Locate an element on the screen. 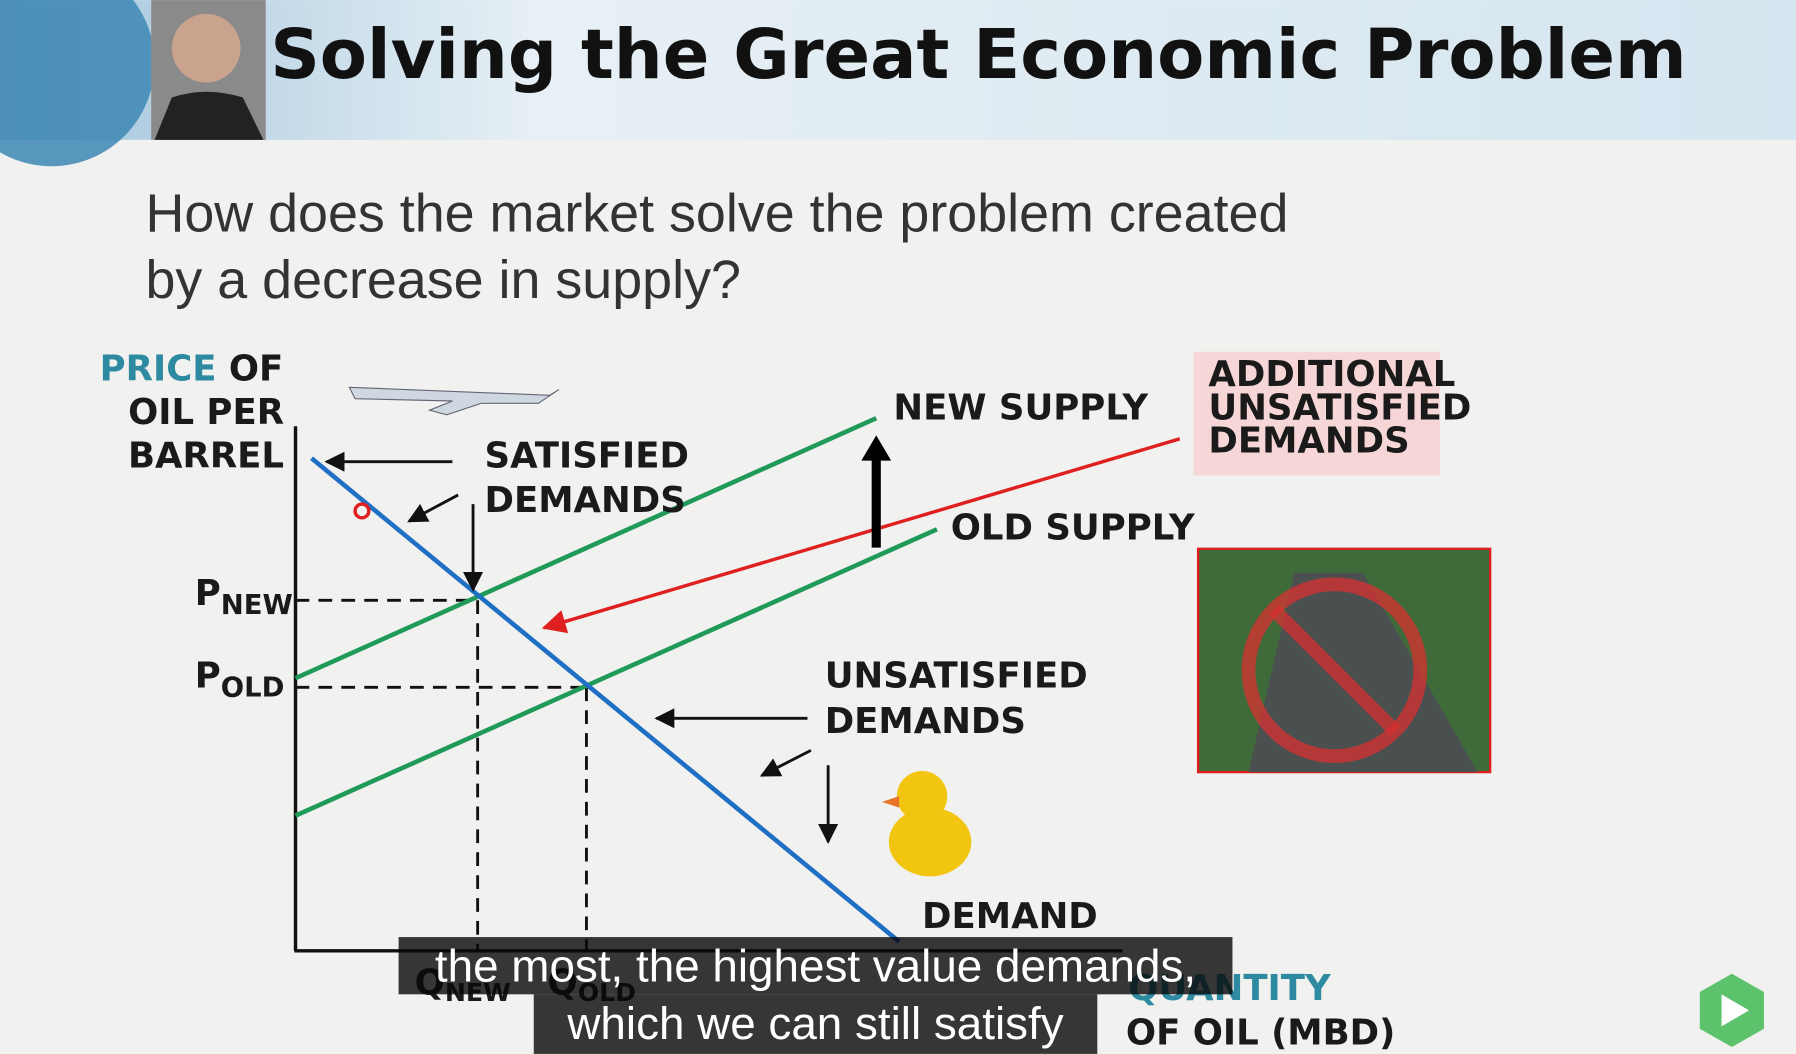  red-arrow is located at coordinates (861, 535).